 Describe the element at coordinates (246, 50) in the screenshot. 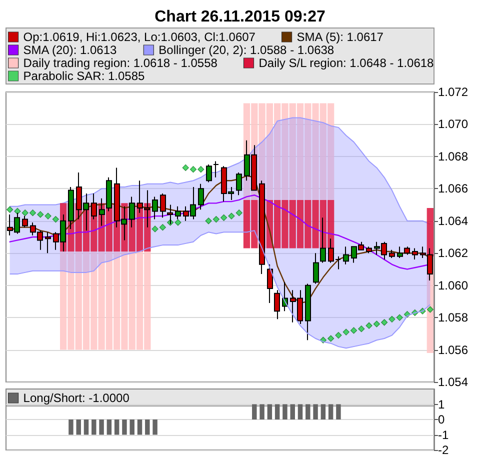

I see `legend-label: Bollinger (20, 2): 1.0588 - 1.0638` at that location.